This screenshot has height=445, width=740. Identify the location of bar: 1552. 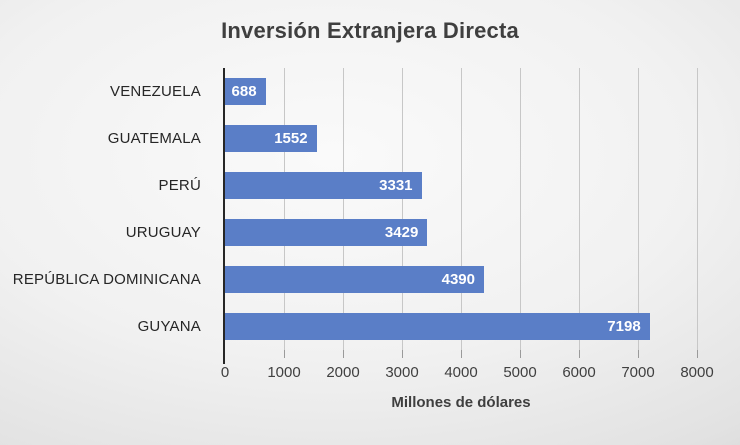
(271, 138).